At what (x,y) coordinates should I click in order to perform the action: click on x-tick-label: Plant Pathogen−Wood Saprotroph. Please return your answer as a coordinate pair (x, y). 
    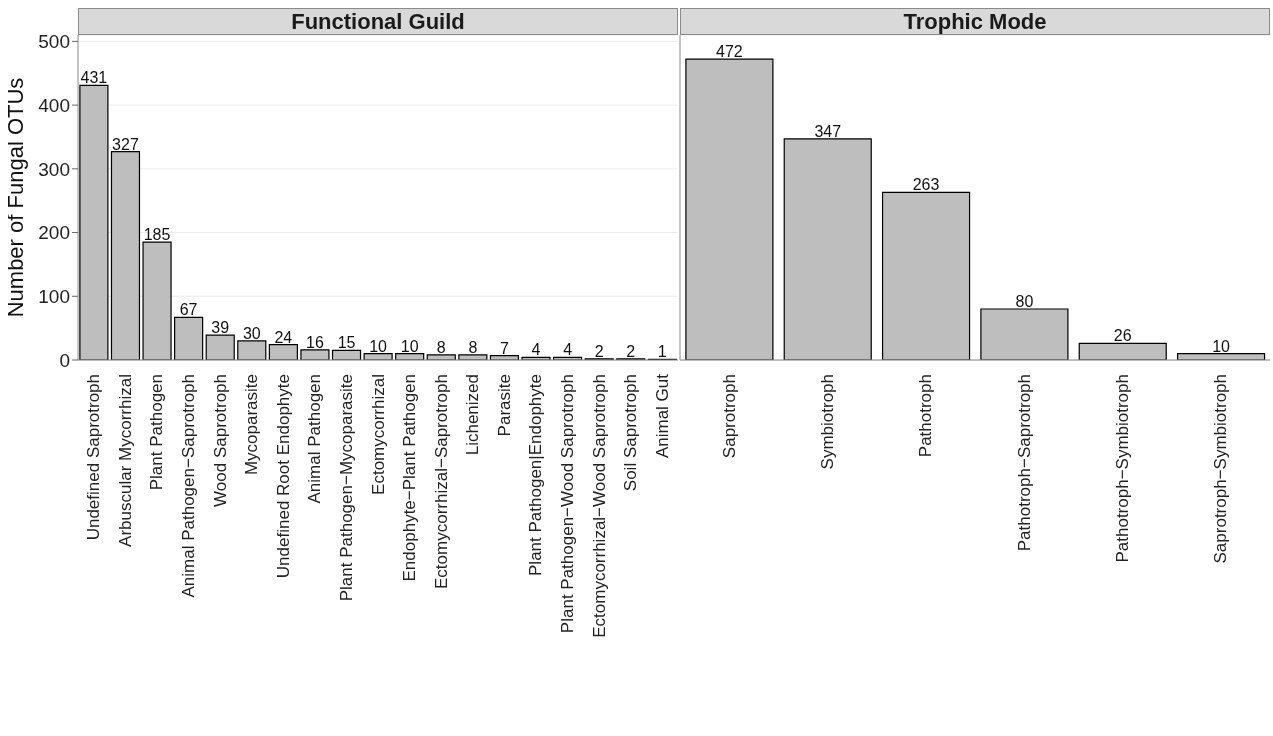
    Looking at the image, I should click on (567, 504).